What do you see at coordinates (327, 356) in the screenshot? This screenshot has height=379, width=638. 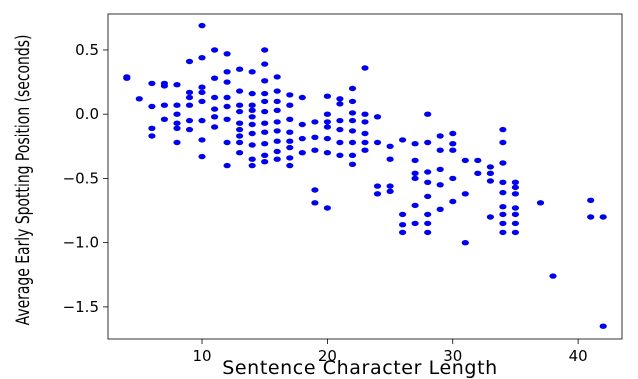 I see `x-tick-label: 20` at bounding box center [327, 356].